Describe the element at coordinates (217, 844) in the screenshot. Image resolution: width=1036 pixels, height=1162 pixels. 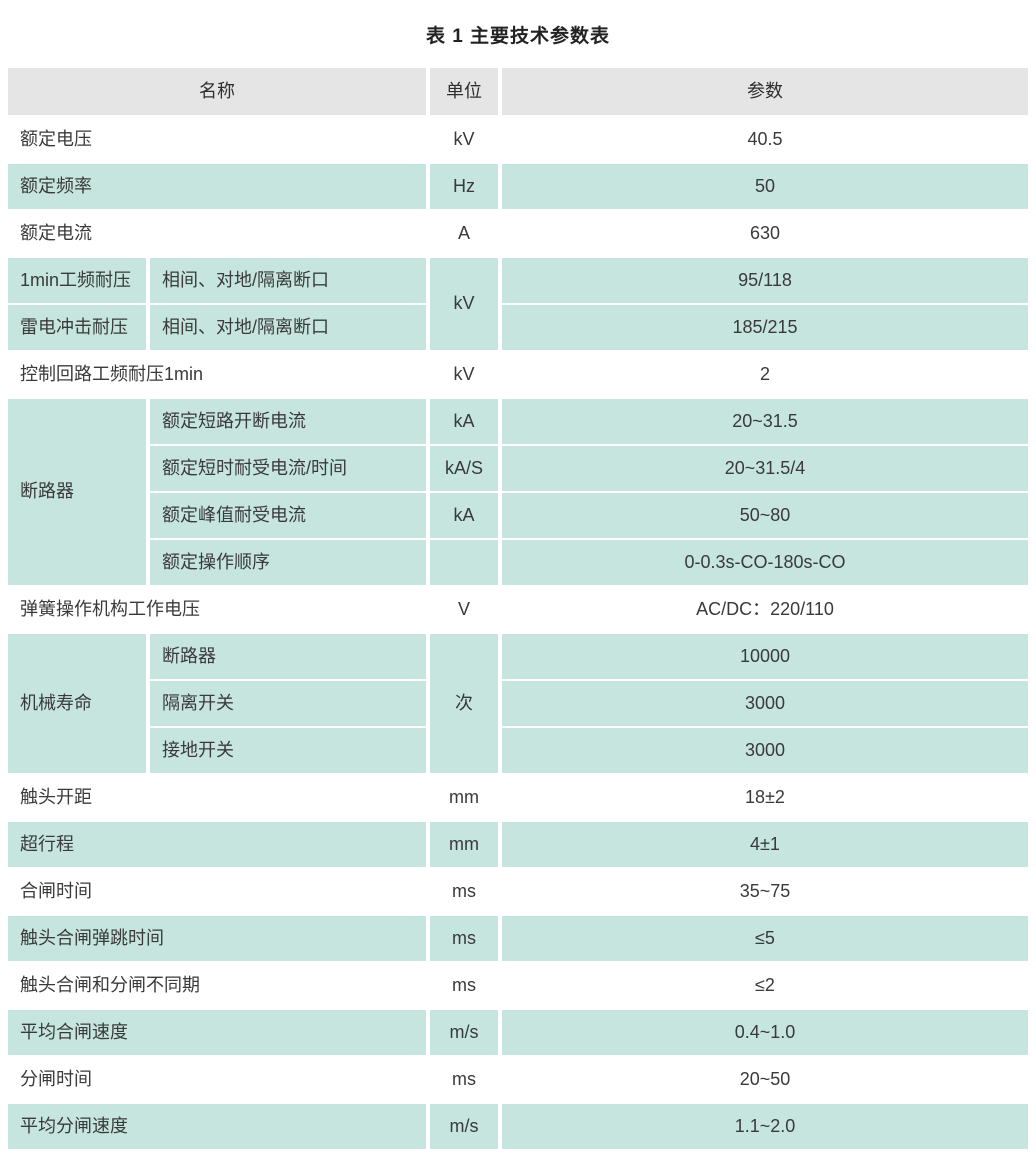
I see `cell-name: 超行程` at that location.